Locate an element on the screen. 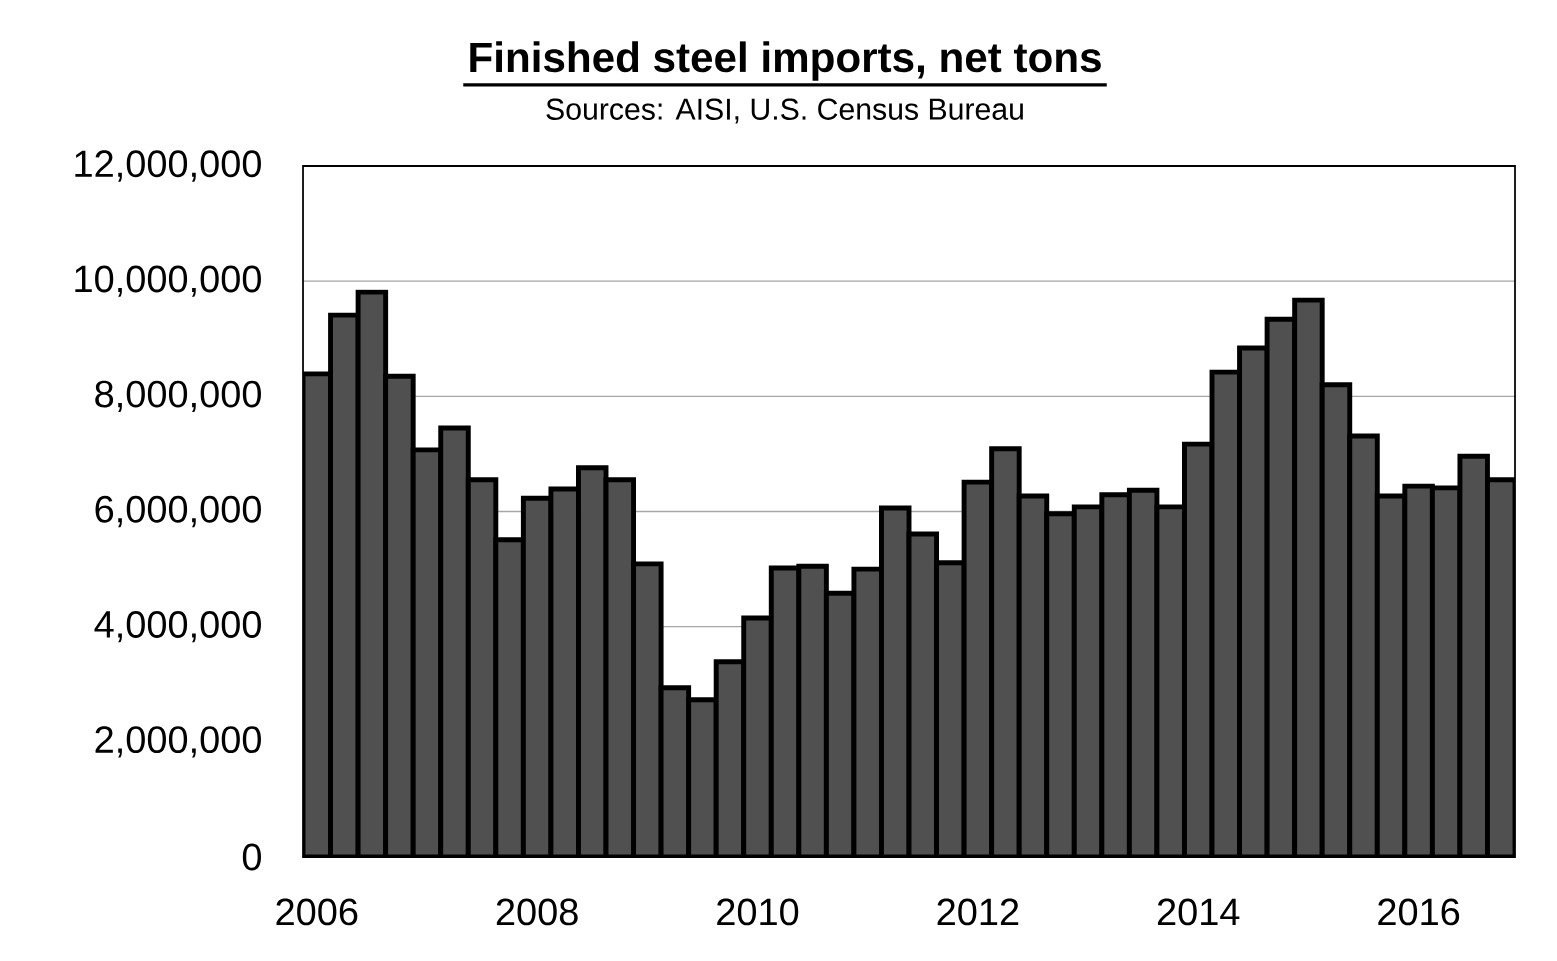  y-tick-label: 4,000,000 is located at coordinates (177, 626).